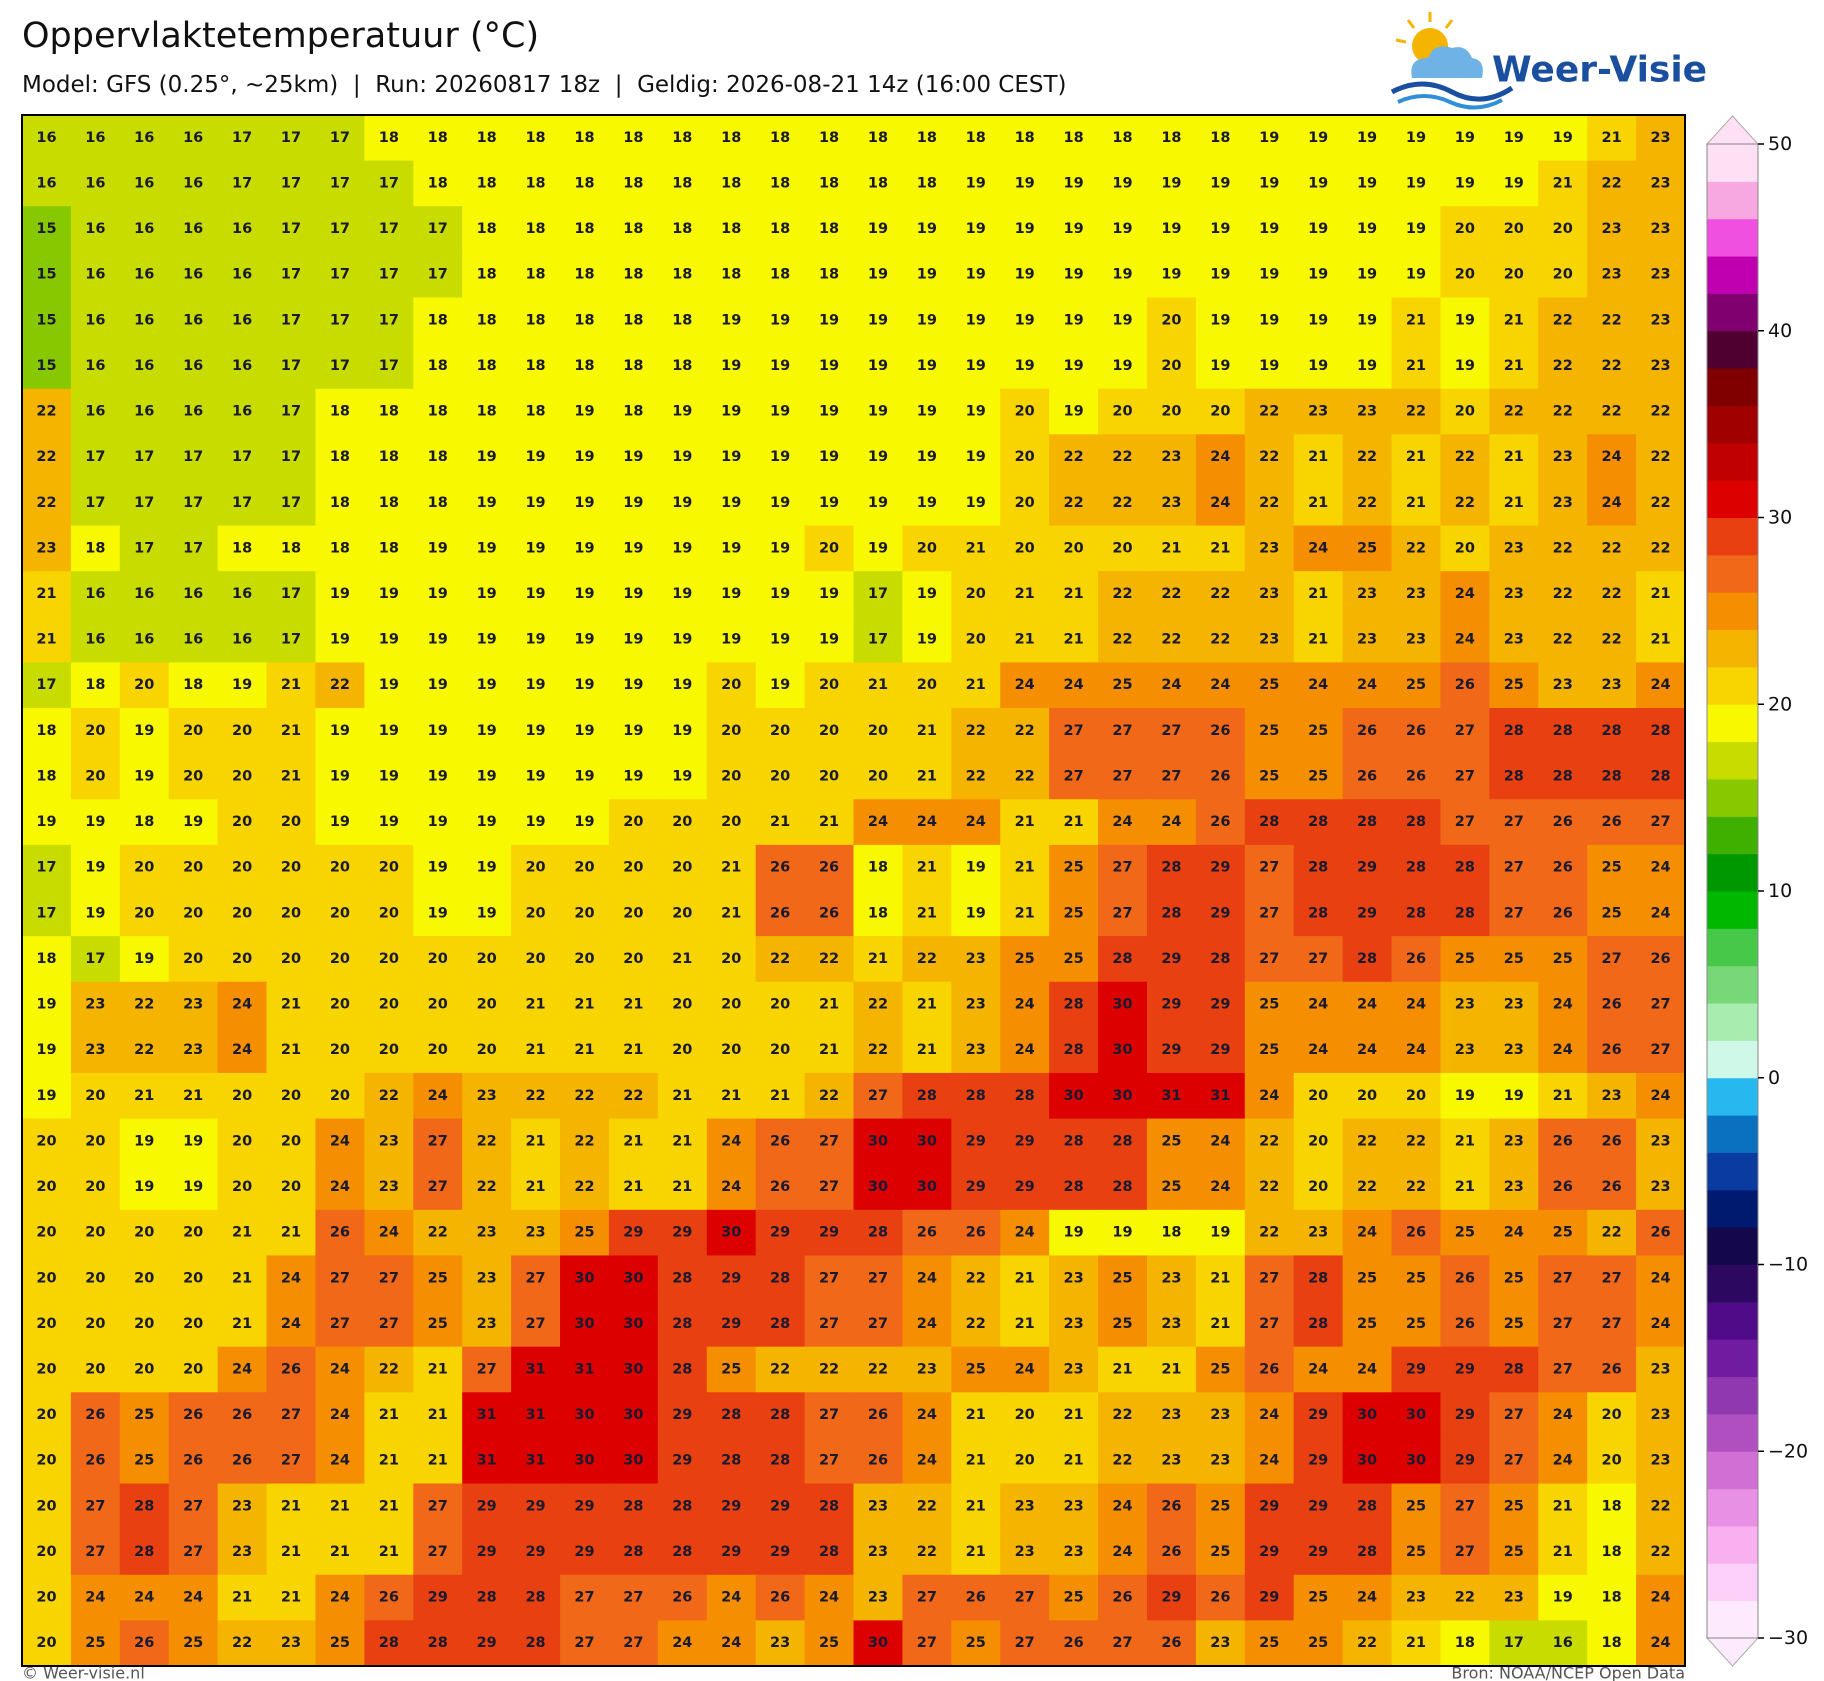  What do you see at coordinates (976, 959) in the screenshot?
I see `cell-value: 23` at bounding box center [976, 959].